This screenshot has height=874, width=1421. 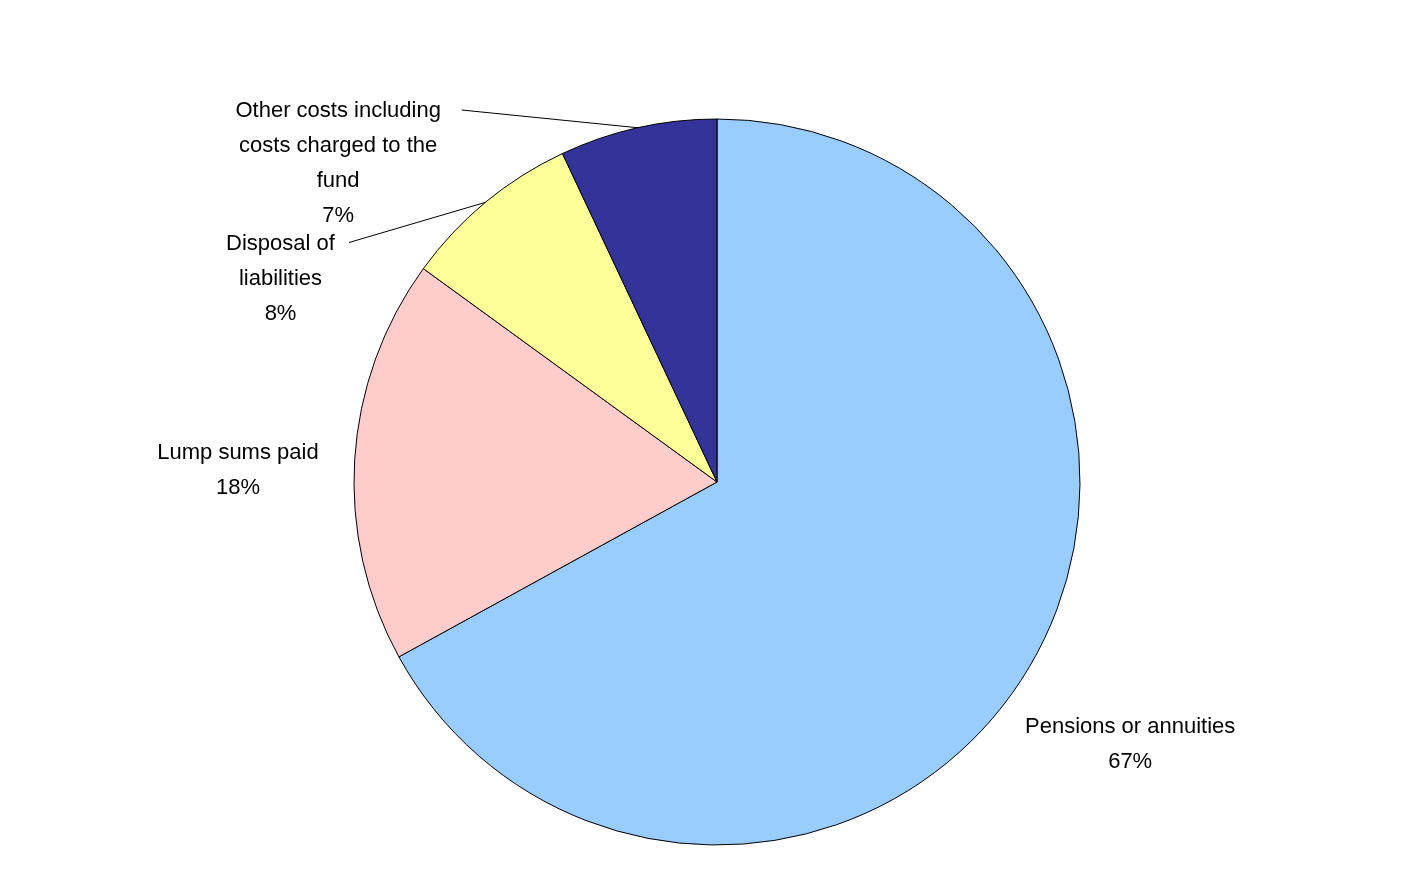 What do you see at coordinates (338, 214) in the screenshot?
I see `data-label: 7%` at bounding box center [338, 214].